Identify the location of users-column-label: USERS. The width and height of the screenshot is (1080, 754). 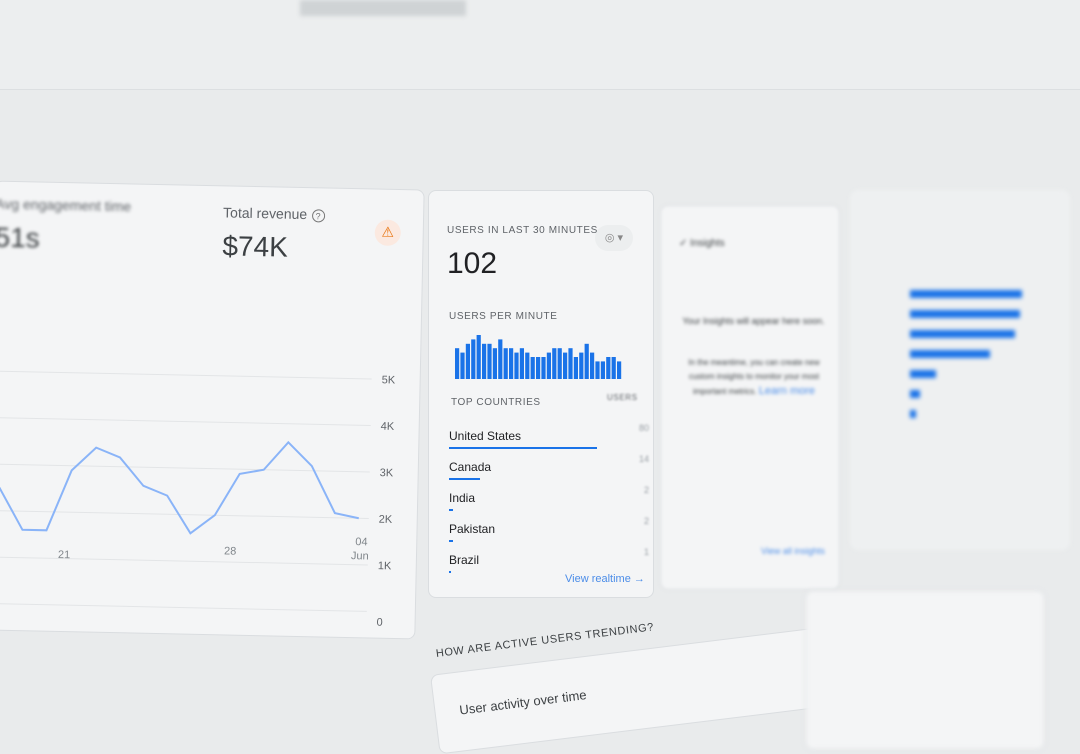
(622, 397).